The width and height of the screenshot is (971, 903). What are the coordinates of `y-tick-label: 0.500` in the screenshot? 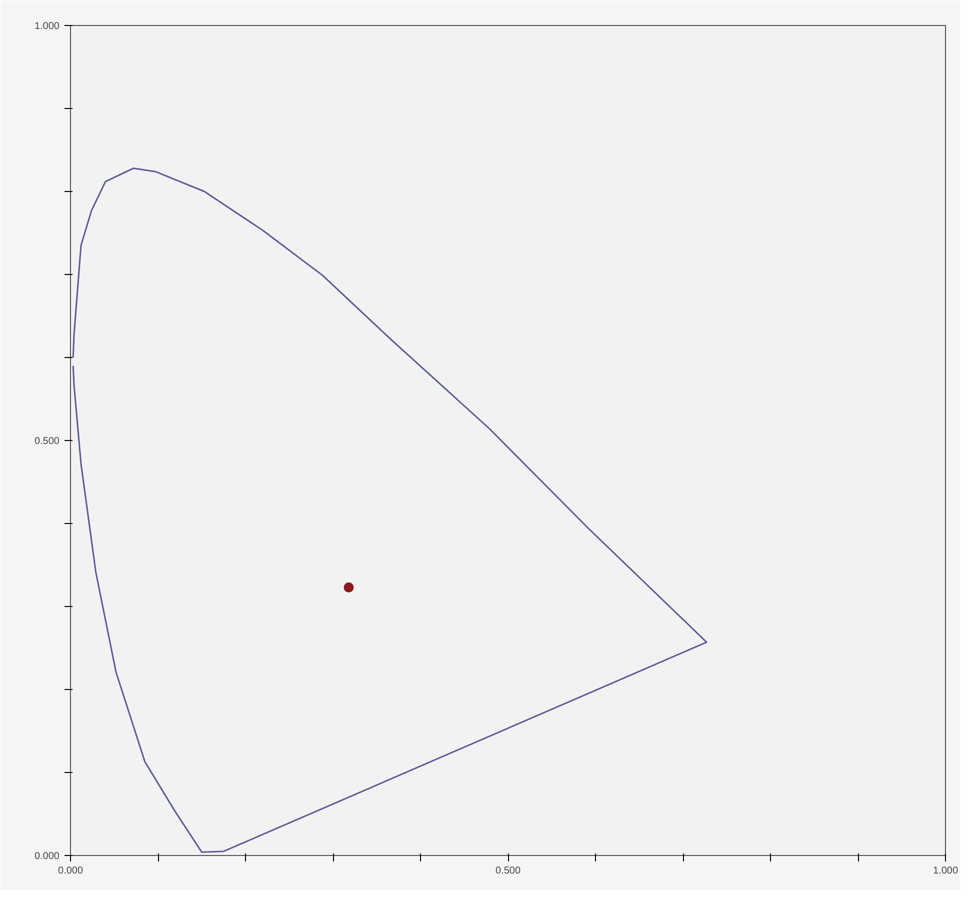 It's located at (47, 441).